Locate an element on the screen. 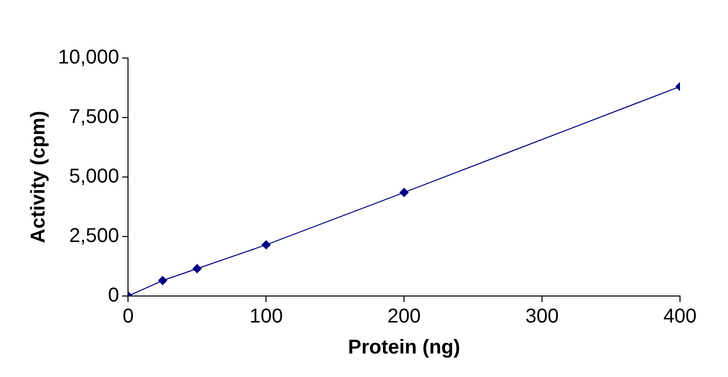 The image size is (728, 377). y-tick-label: 7,500 is located at coordinates (94, 117).